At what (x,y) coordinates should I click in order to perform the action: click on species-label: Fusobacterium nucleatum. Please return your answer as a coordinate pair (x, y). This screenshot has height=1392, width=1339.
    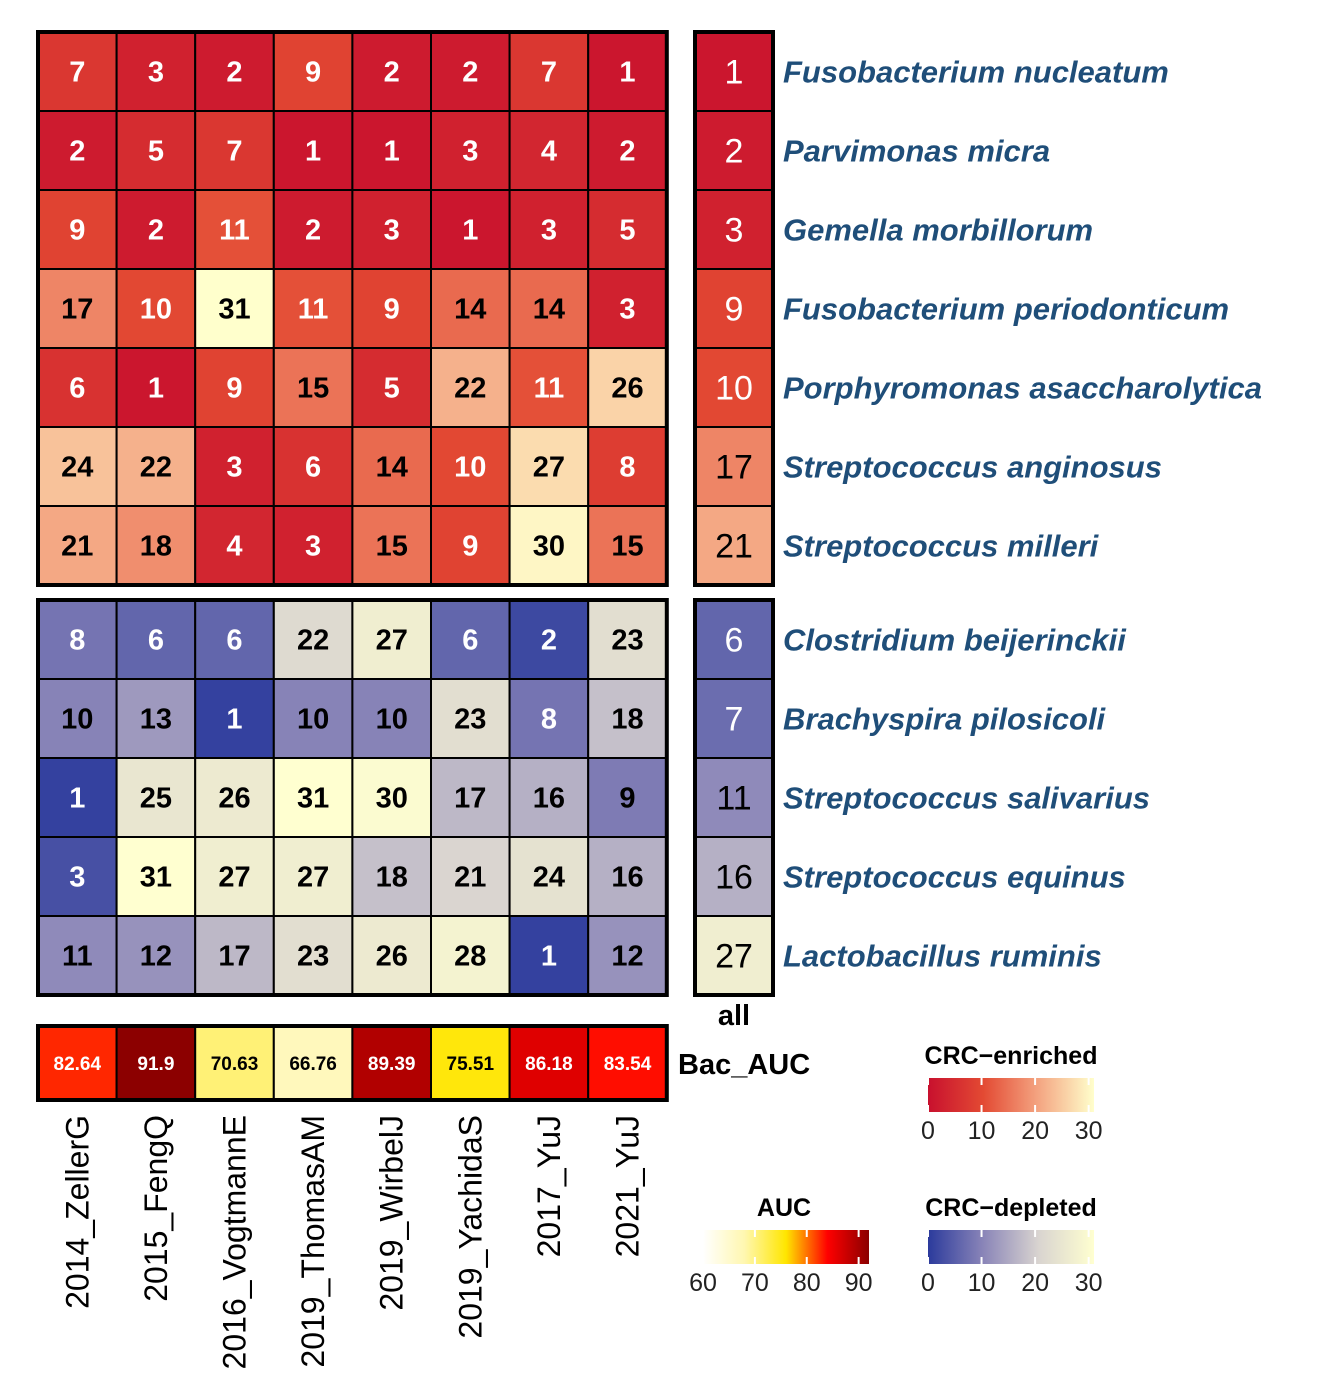
    Looking at the image, I should click on (976, 72).